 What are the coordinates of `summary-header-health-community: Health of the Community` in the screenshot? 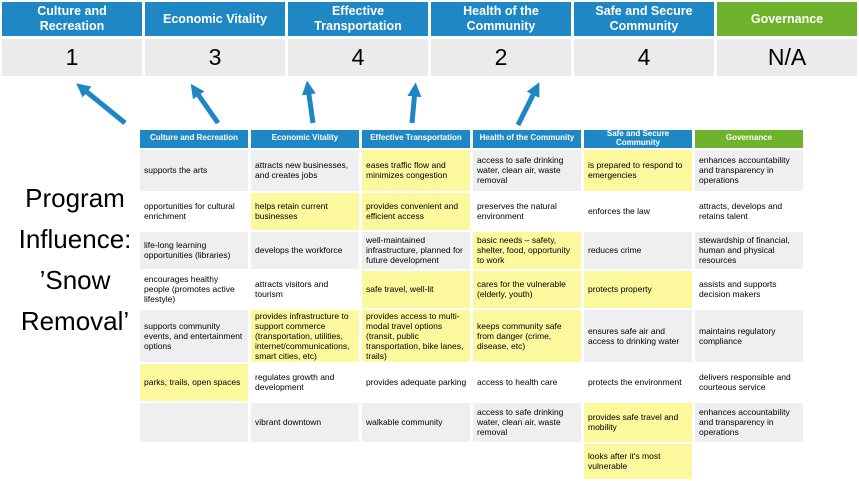 It's located at (501, 19).